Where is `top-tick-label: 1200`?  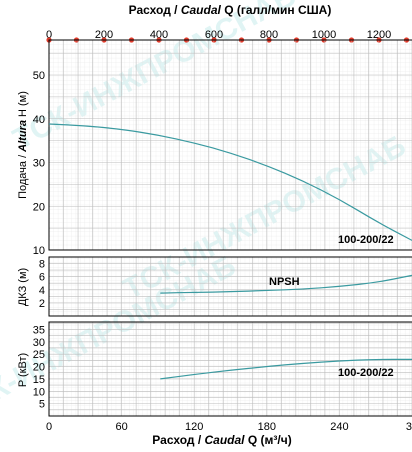
top-tick-label: 1200 is located at coordinates (379, 35).